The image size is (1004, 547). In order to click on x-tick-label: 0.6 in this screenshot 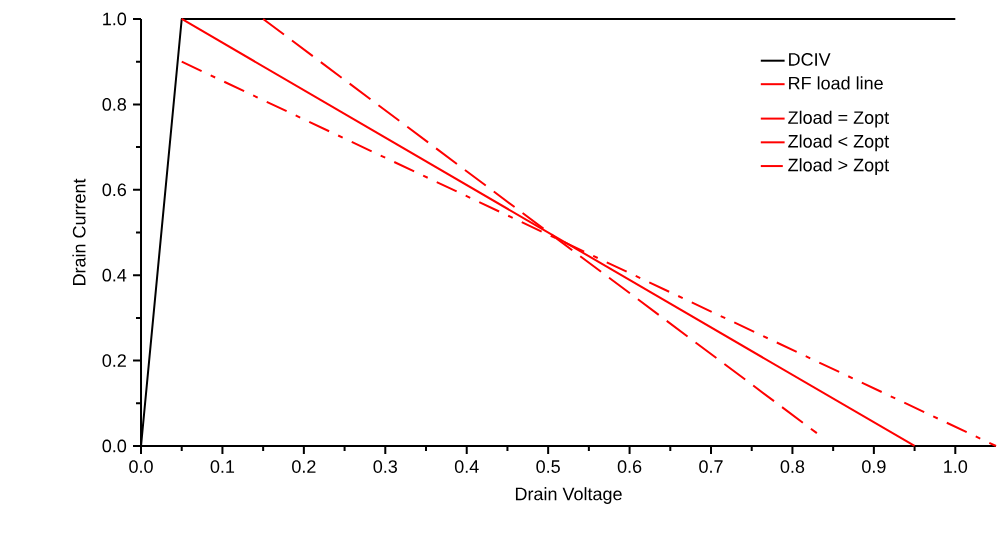, I will do `click(629, 466)`.